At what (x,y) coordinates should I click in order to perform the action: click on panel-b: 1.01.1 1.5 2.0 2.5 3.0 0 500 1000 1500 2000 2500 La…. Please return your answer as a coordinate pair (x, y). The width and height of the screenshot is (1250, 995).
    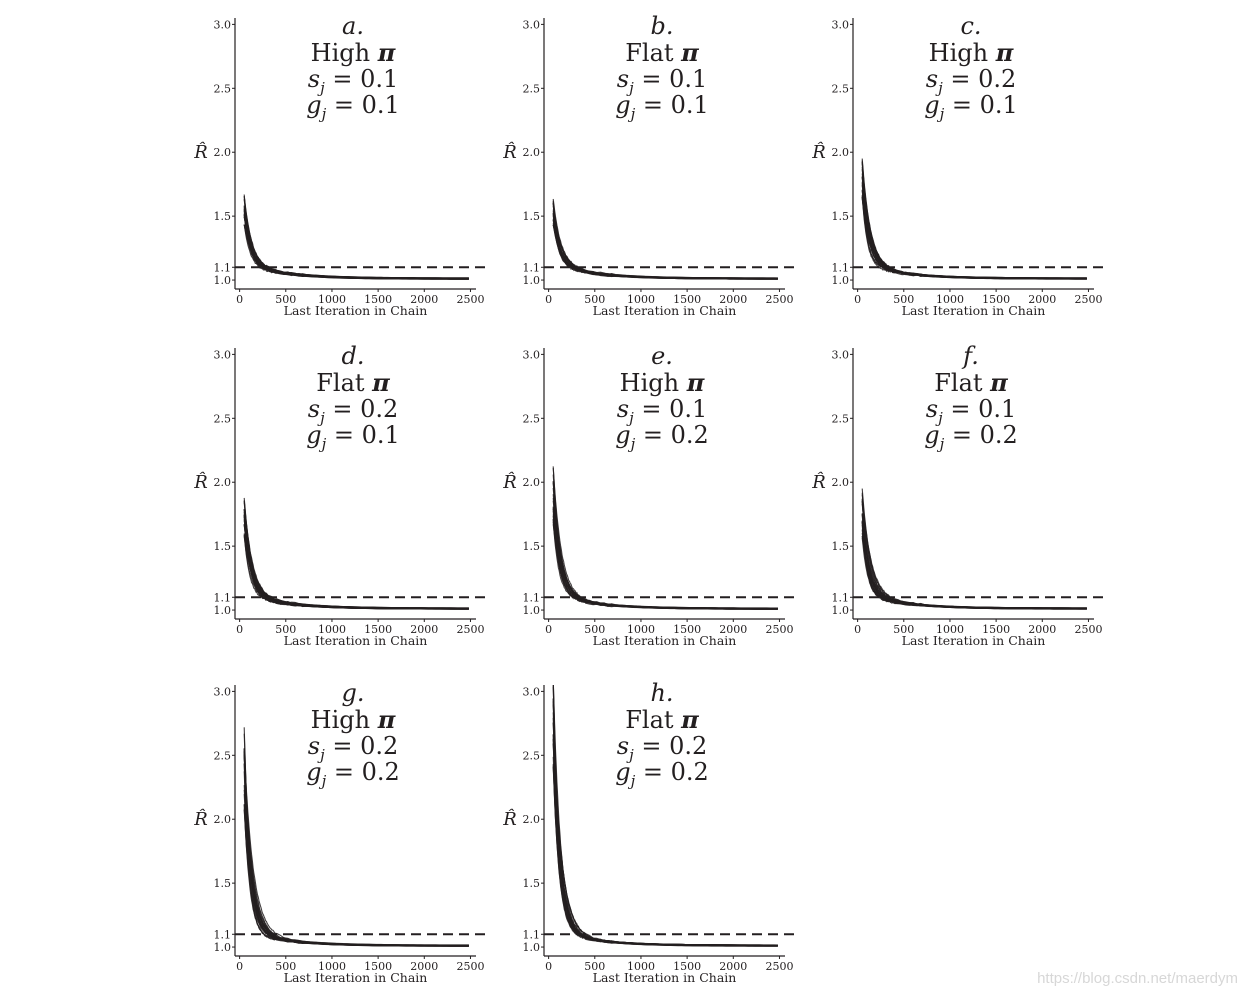
    Looking at the image, I should click on (648, 165).